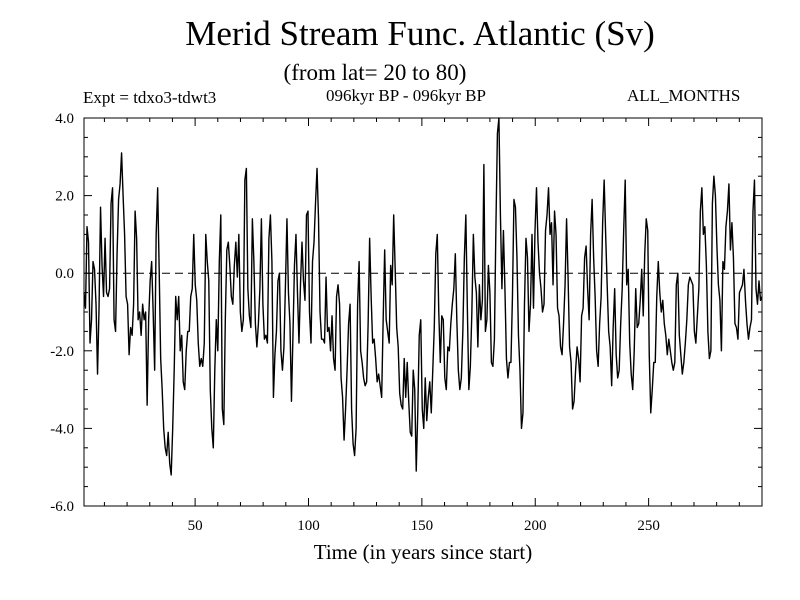 This screenshot has height=600, width=800. Describe the element at coordinates (535, 526) in the screenshot. I see `x-tick-label: 200` at that location.